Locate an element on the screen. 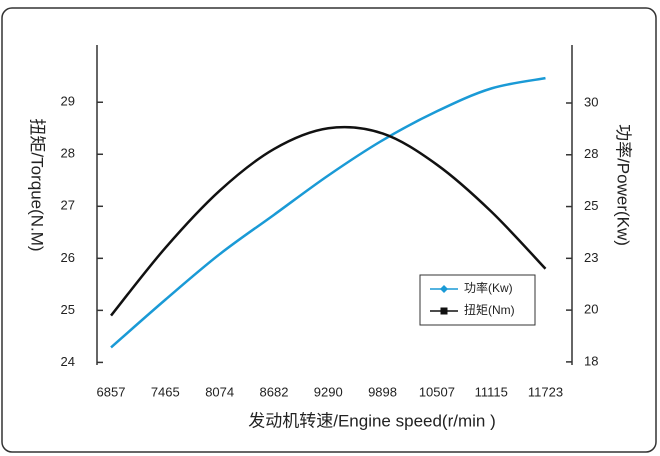 The height and width of the screenshot is (456, 660). legend-box is located at coordinates (477, 300).